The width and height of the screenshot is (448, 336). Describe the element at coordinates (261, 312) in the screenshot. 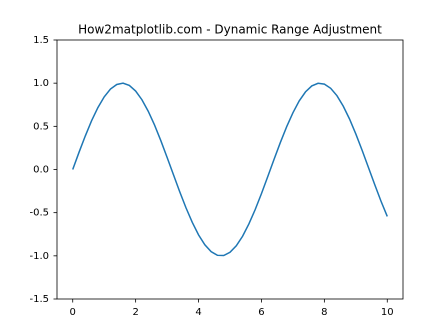

I see `x-tick-label: 6` at that location.